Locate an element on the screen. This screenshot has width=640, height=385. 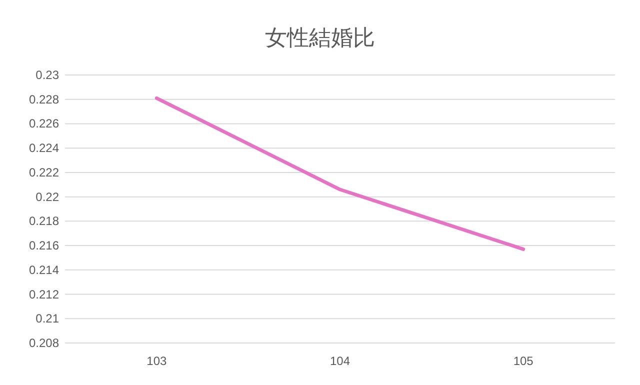
y-tick-label: 0.218 is located at coordinates (44, 221).